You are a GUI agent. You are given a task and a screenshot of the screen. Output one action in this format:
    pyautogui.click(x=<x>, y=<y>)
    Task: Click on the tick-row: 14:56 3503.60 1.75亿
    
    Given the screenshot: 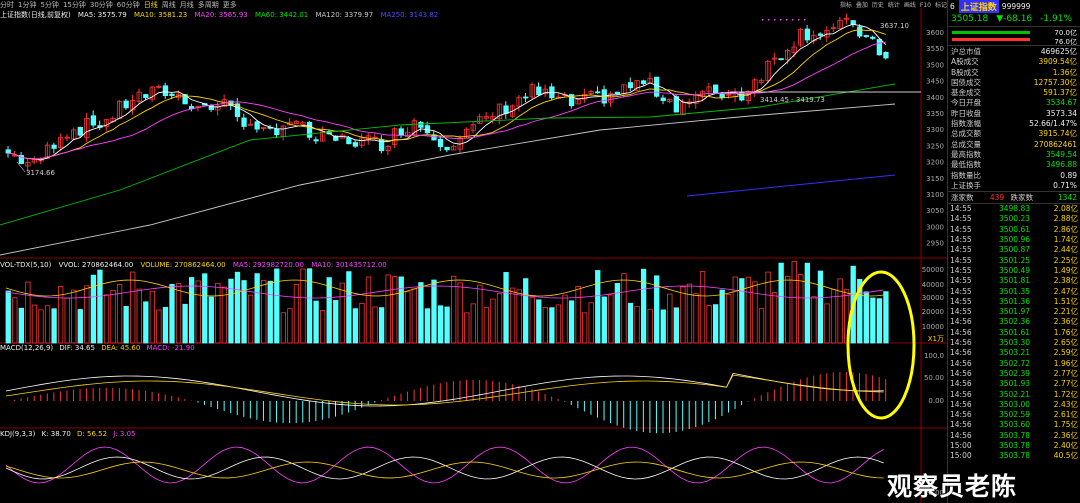 What is the action you would take?
    pyautogui.click(x=1014, y=425)
    